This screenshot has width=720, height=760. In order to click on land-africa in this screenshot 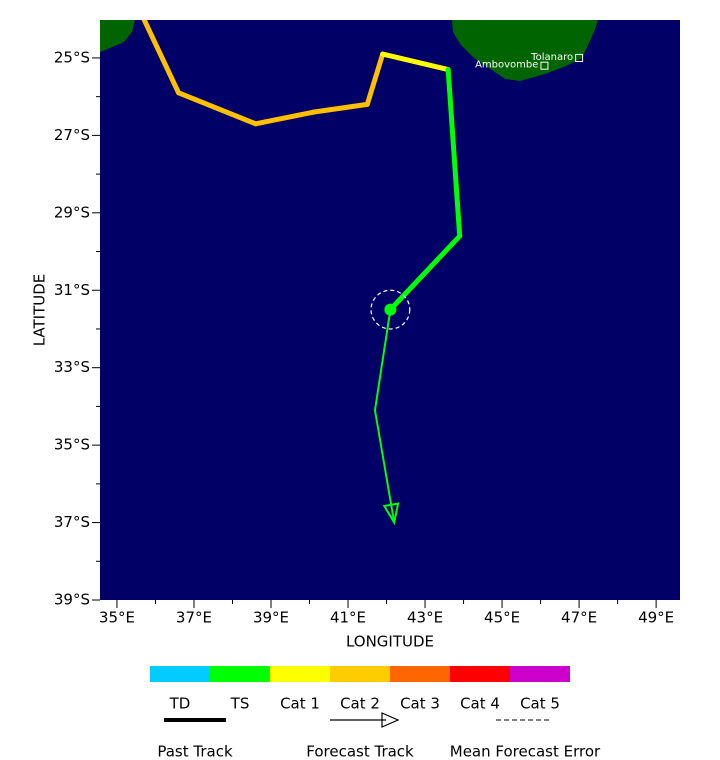, I will do `click(117, 36)`.